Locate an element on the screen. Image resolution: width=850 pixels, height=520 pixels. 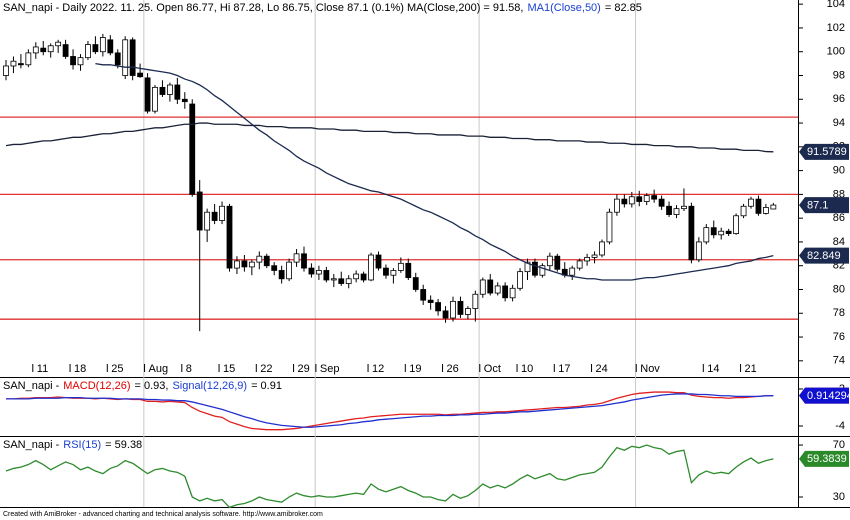
x-tick-label: 22 is located at coordinates (266, 369).